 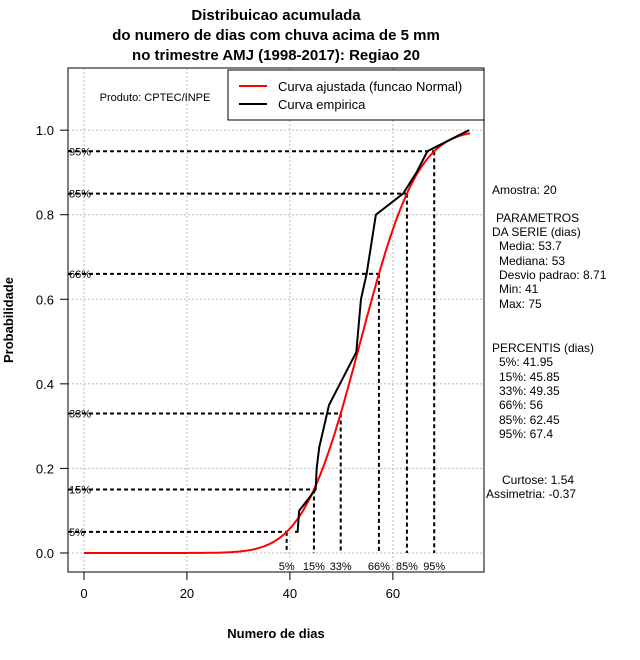 I want to click on param-max: Max: 75, so click(x=520, y=304).